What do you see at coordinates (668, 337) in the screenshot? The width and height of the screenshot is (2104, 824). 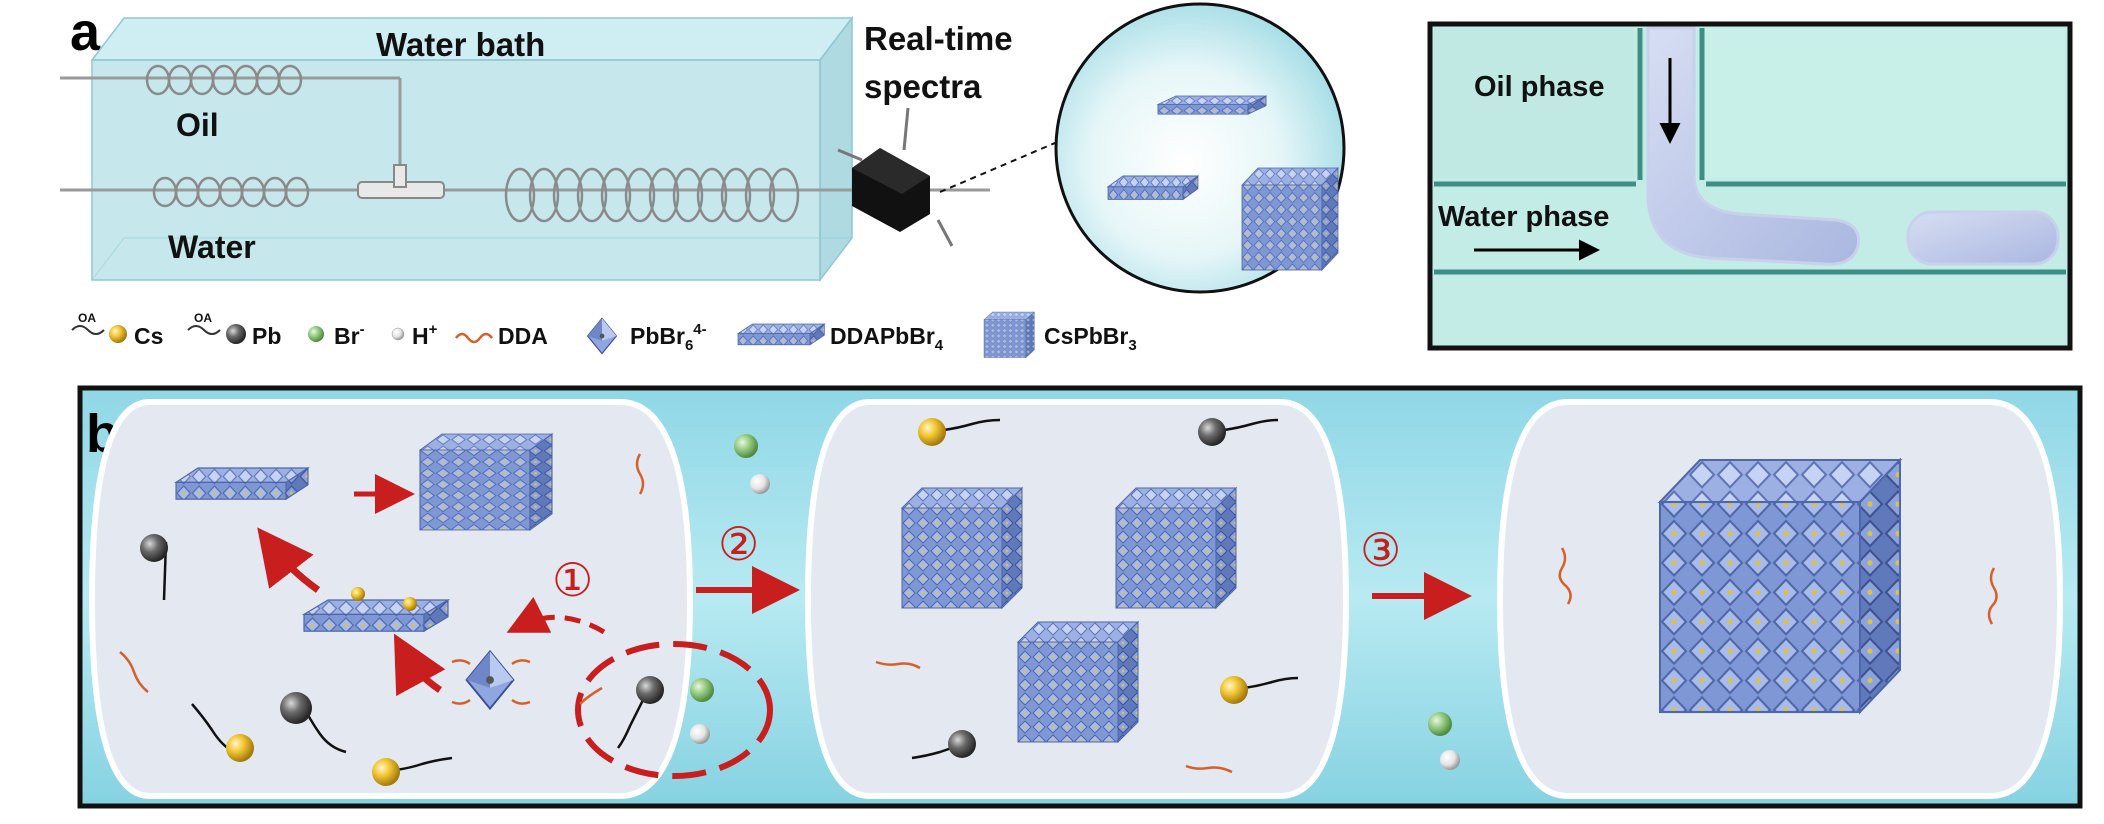 I see `svg-text: PbBr64-` at bounding box center [668, 337].